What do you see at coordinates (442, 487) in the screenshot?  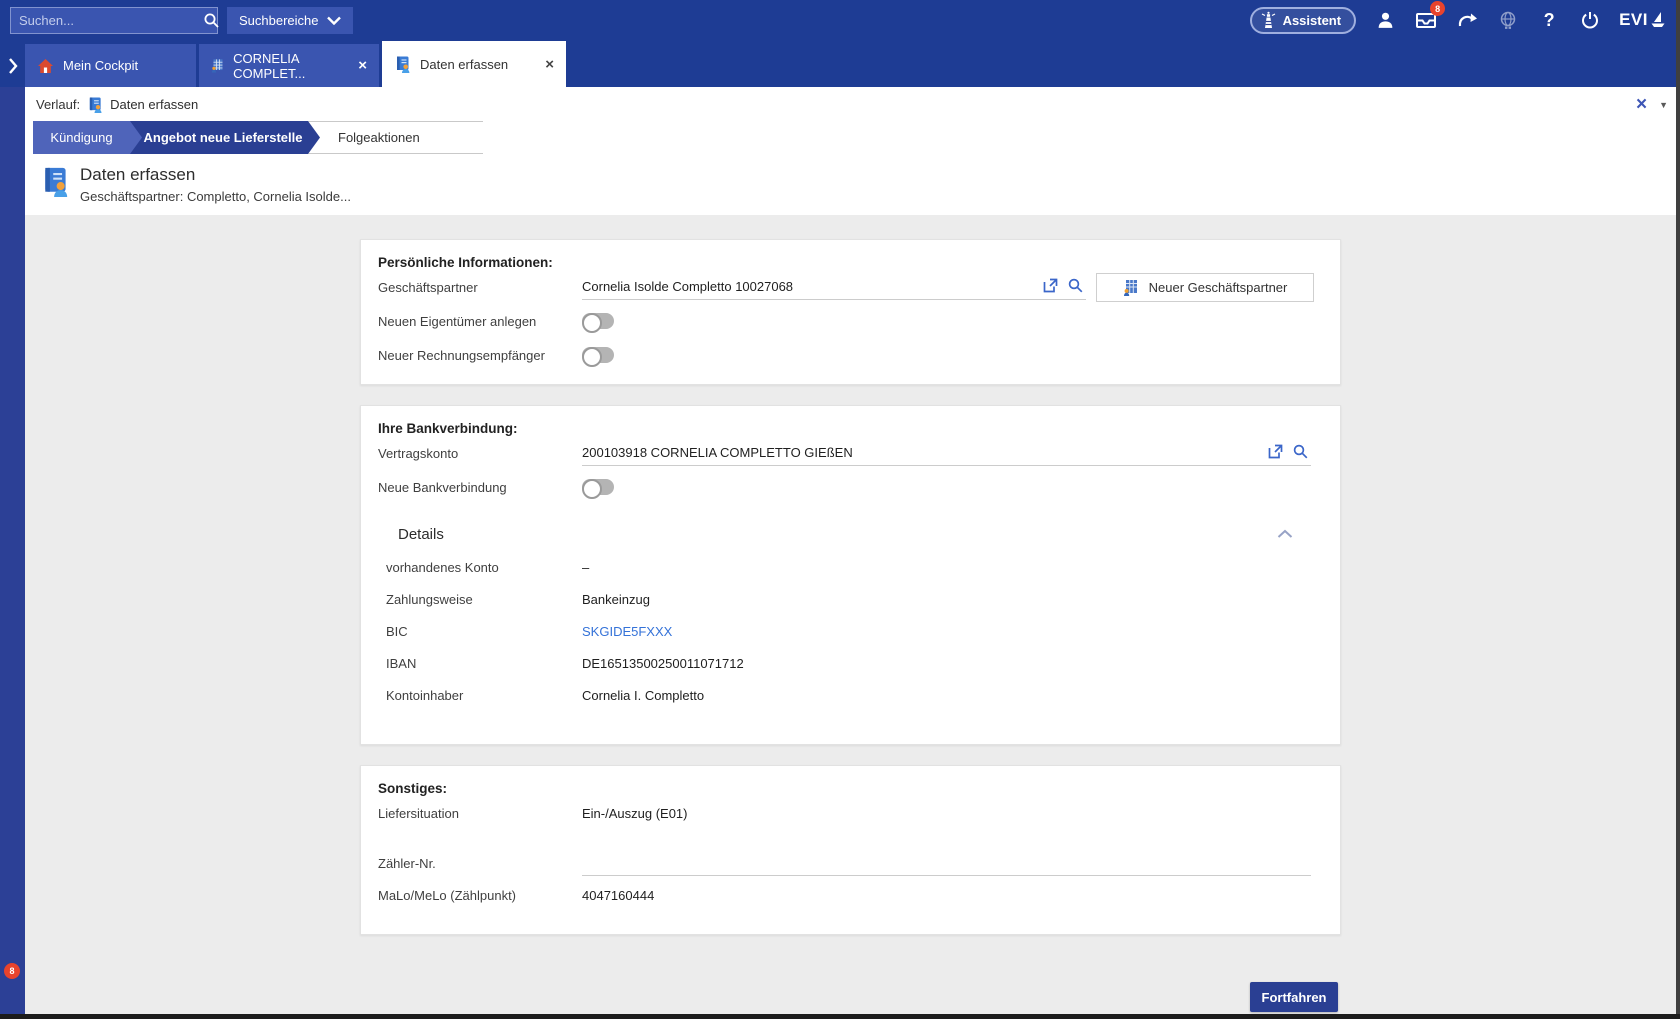 I see `field-label: Neue Bankverbindung` at bounding box center [442, 487].